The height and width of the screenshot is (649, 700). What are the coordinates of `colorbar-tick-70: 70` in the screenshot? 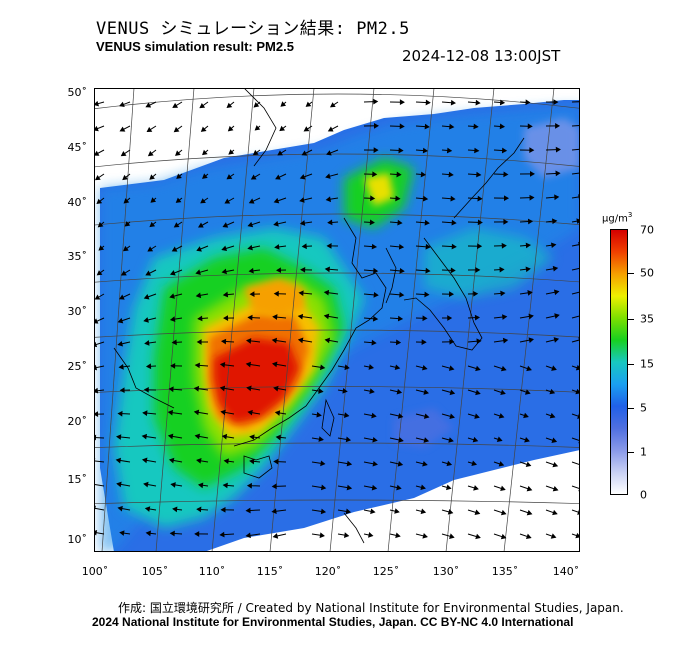 It's located at (647, 230).